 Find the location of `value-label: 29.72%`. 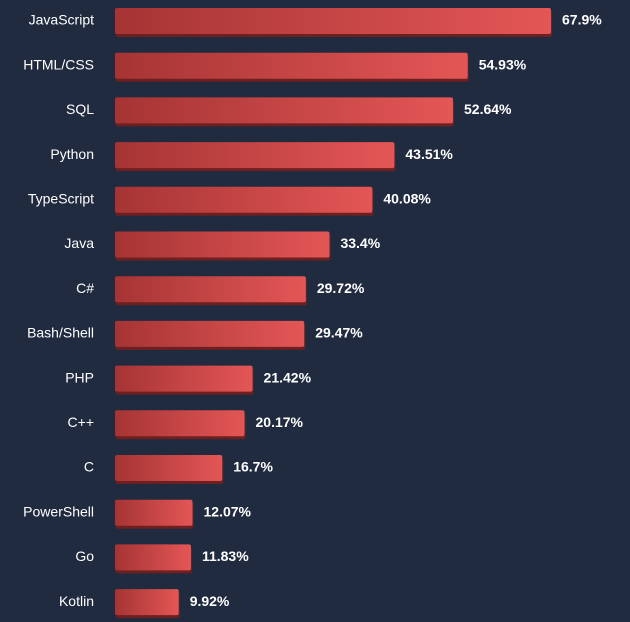

value-label: 29.72% is located at coordinates (341, 288).